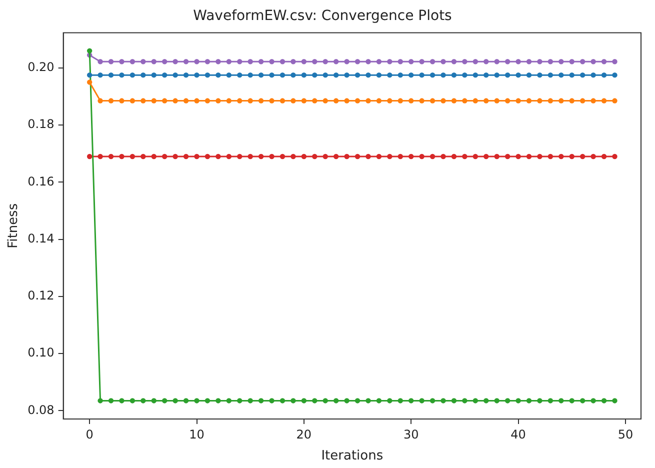  What do you see at coordinates (90, 434) in the screenshot?
I see `x-tick-label: 0` at bounding box center [90, 434].